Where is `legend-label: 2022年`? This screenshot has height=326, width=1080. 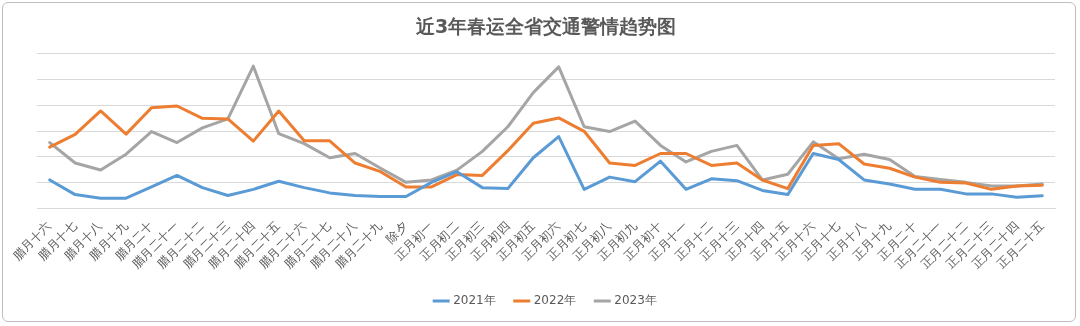
legend-label: 2022年 is located at coordinates (555, 300).